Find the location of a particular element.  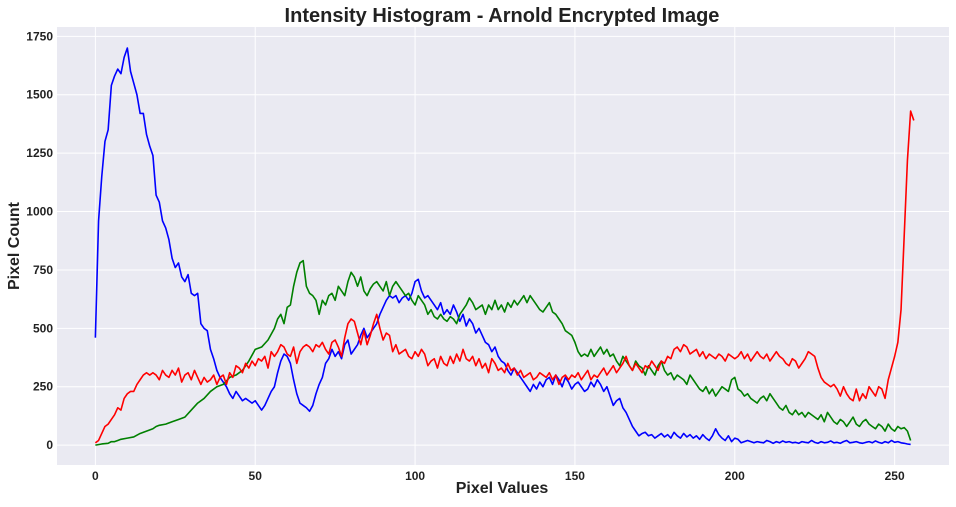

y-tick-label: 1500 is located at coordinates (39, 95).